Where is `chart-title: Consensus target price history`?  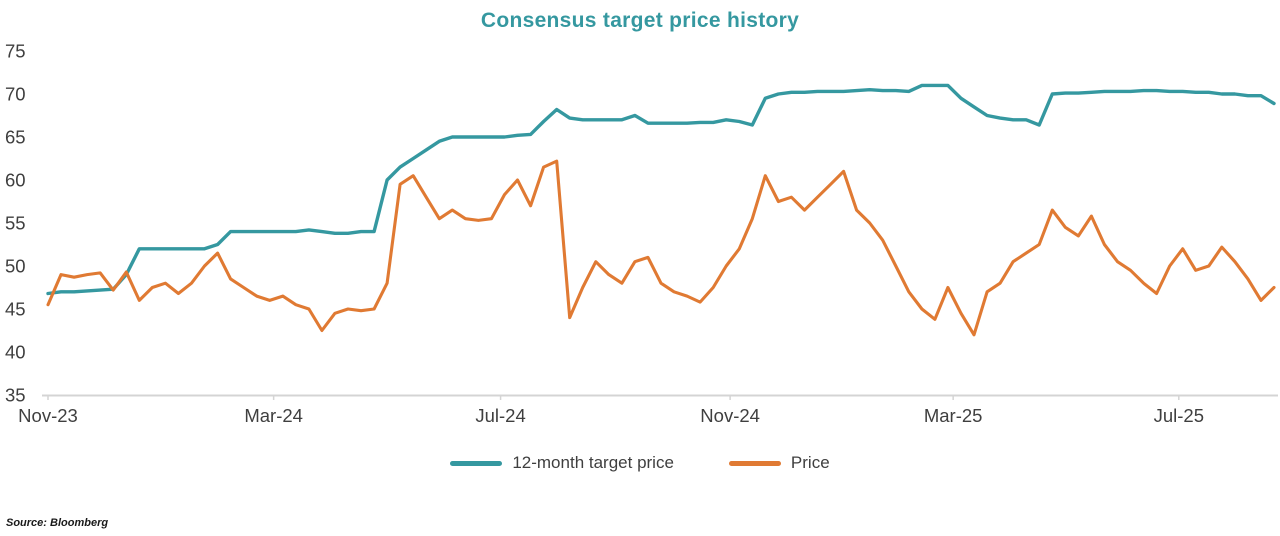
chart-title: Consensus target price history is located at coordinates (640, 20).